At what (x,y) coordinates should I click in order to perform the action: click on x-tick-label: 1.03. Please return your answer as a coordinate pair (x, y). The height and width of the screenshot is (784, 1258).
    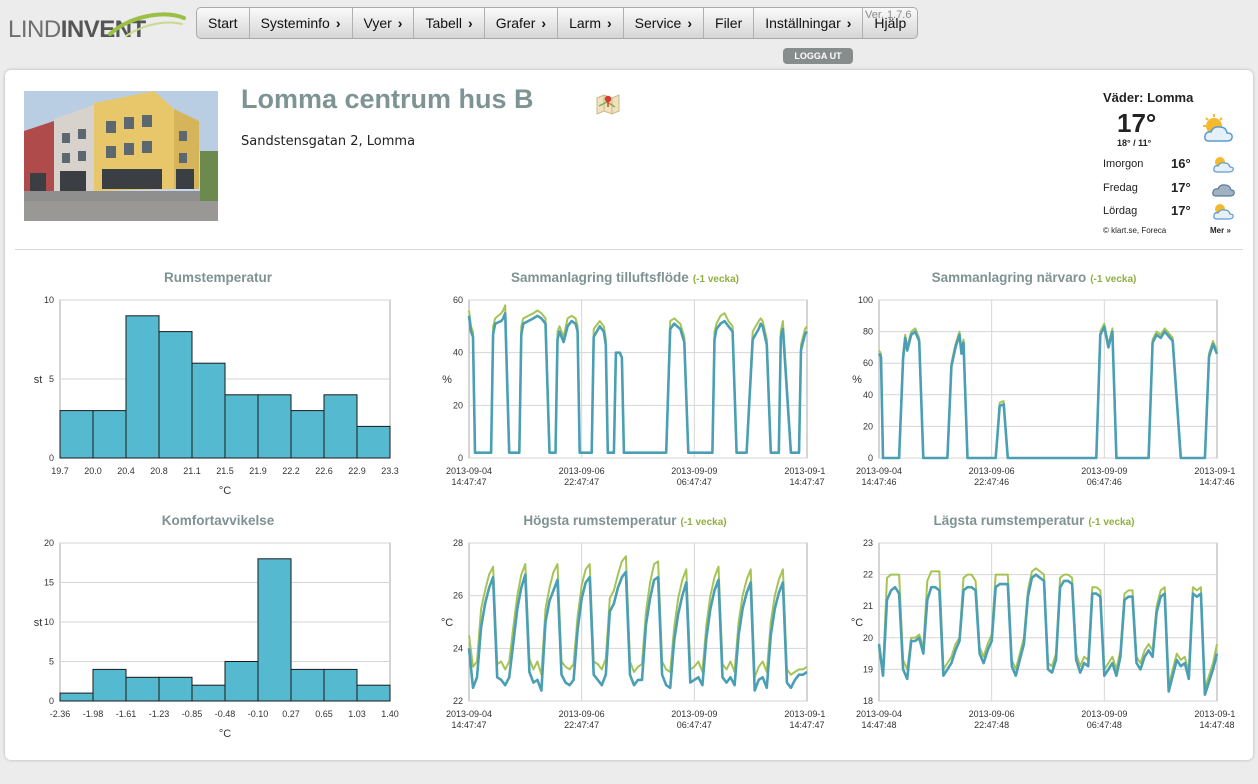
    Looking at the image, I should click on (357, 714).